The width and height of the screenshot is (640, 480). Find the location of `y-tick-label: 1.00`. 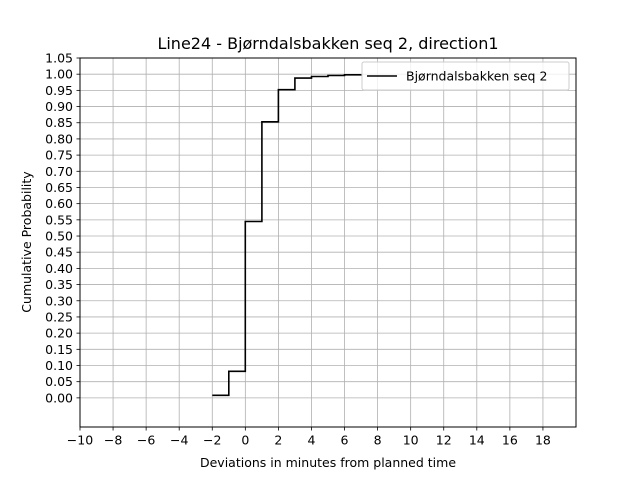

y-tick-label: 1.00 is located at coordinates (59, 74).